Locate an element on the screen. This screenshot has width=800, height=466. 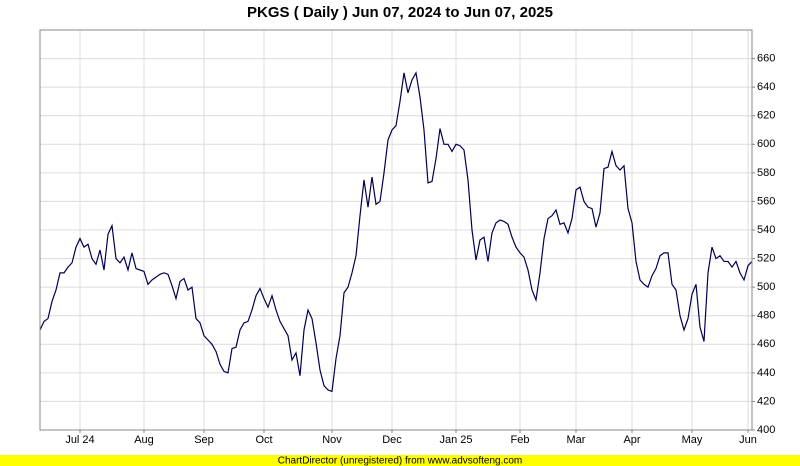
x-tick-label: Dec is located at coordinates (392, 440).